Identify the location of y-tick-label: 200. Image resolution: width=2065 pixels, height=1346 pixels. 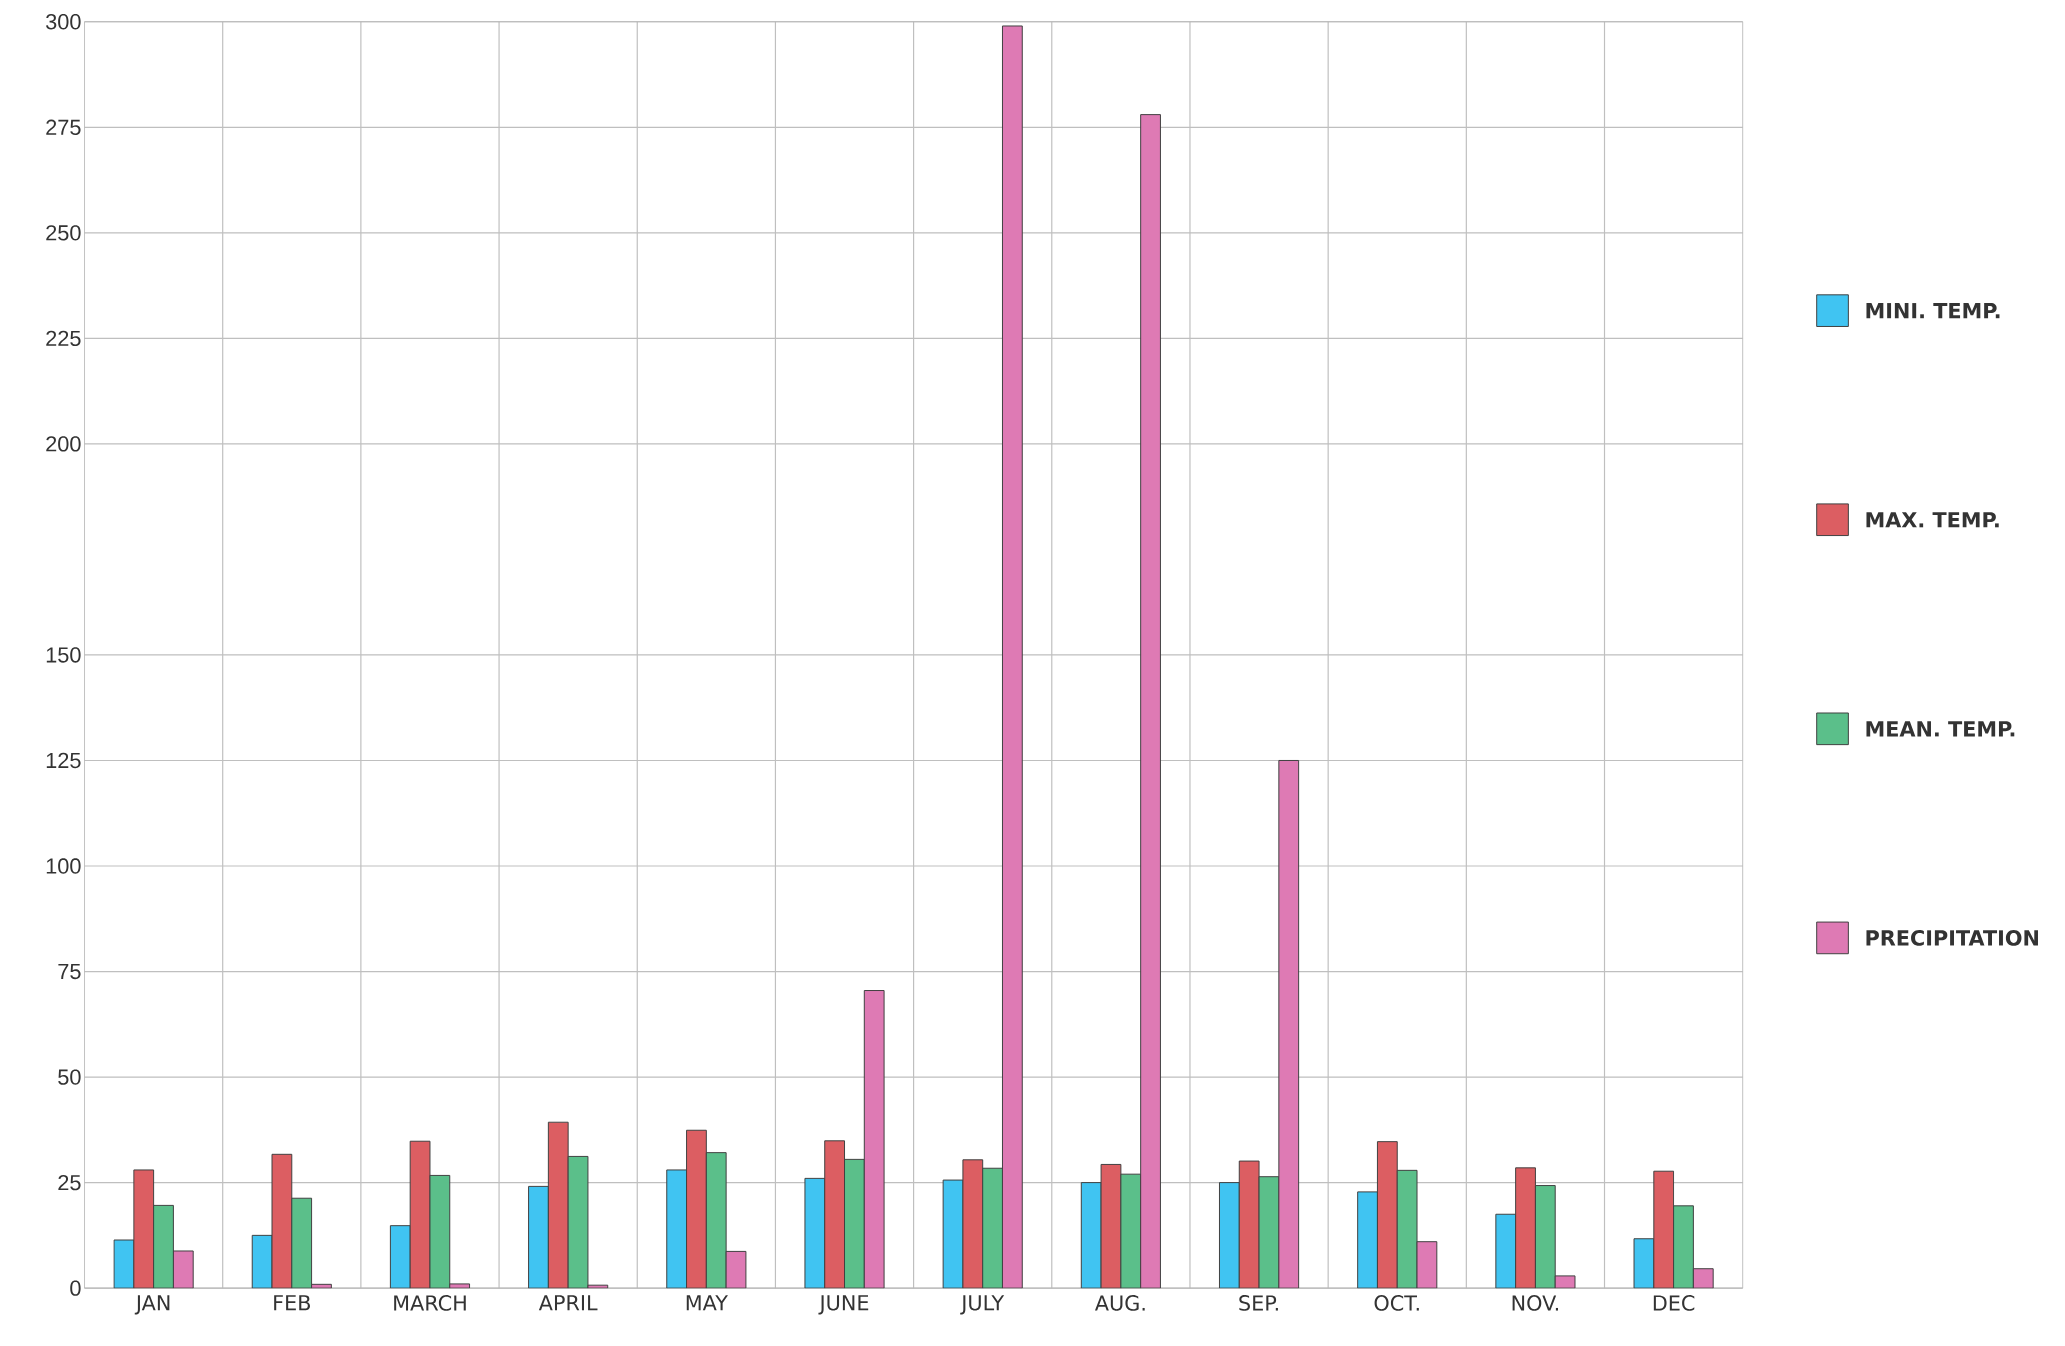
(63, 444).